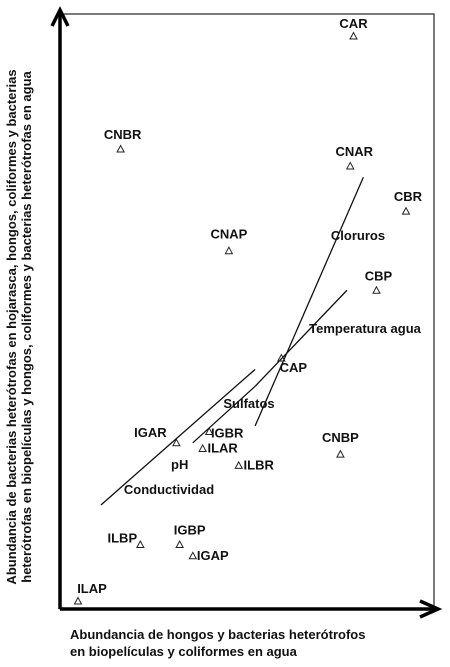  What do you see at coordinates (123, 134) in the screenshot?
I see `point-label-cnbr: CNBR` at bounding box center [123, 134].